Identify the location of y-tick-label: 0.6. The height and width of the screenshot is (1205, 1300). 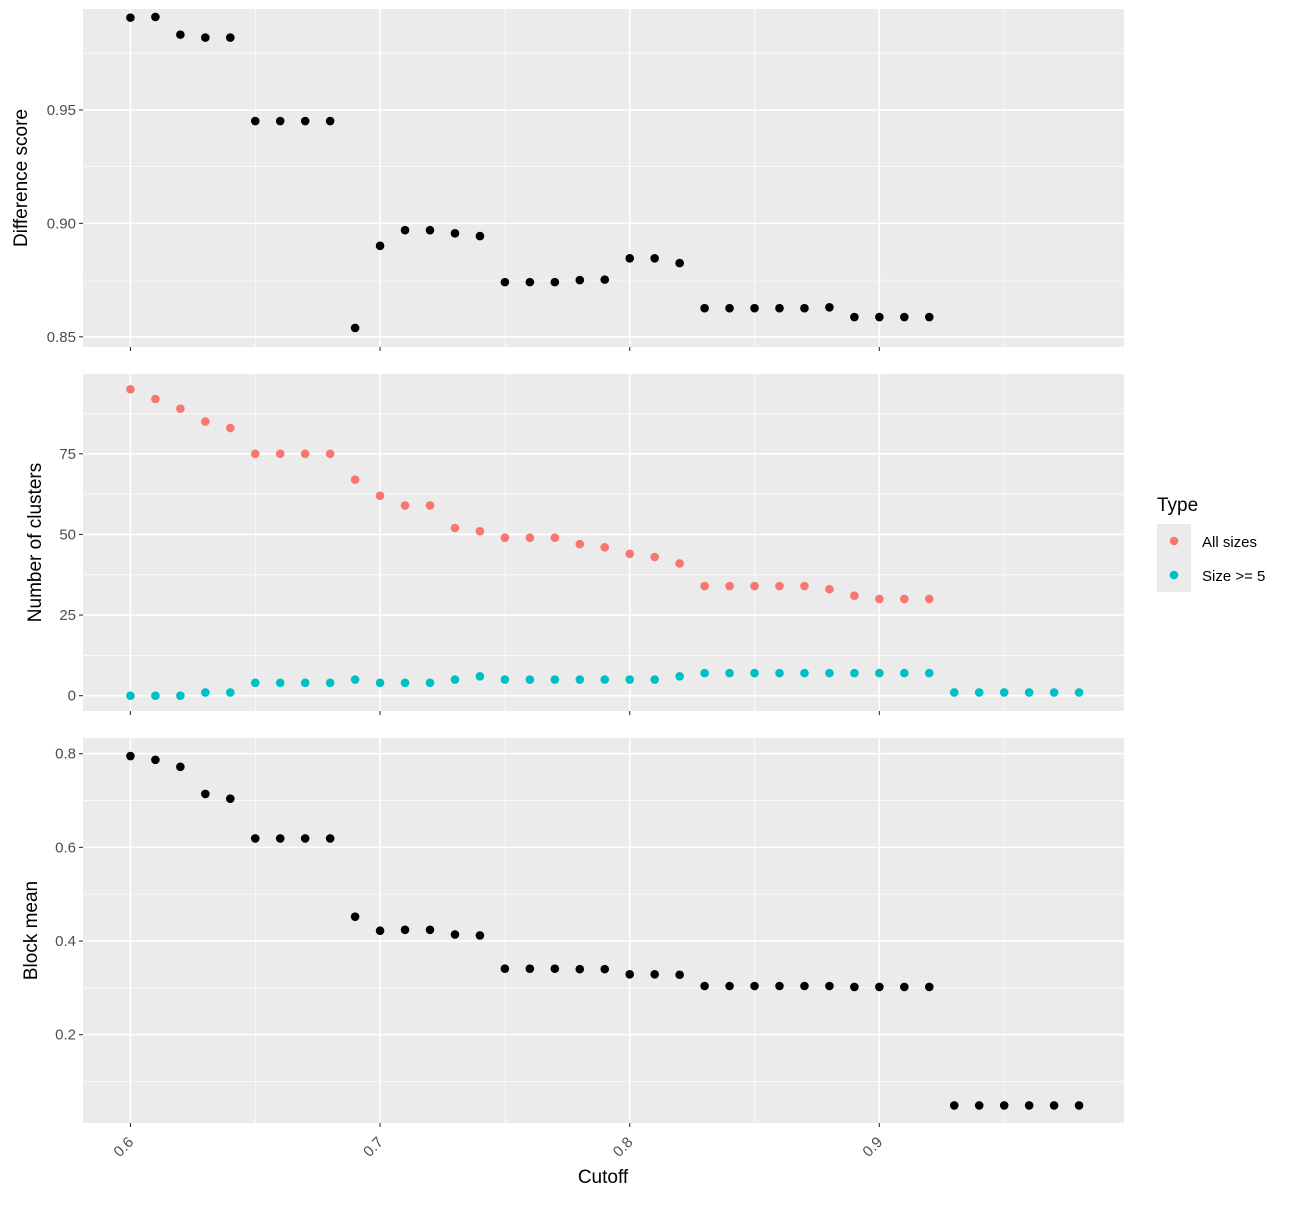
(65, 847).